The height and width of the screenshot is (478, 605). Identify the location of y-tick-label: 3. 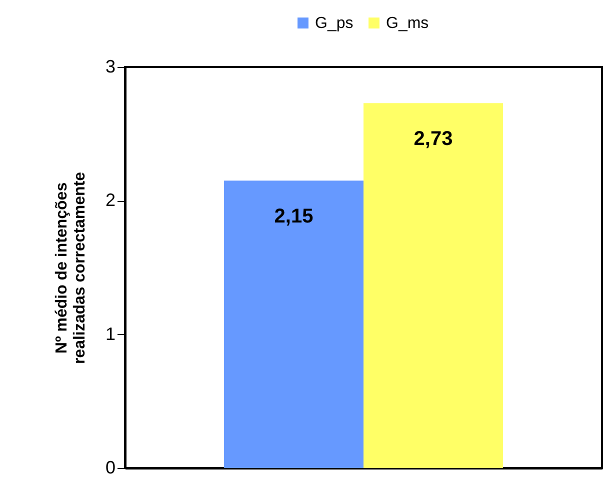
(110, 66).